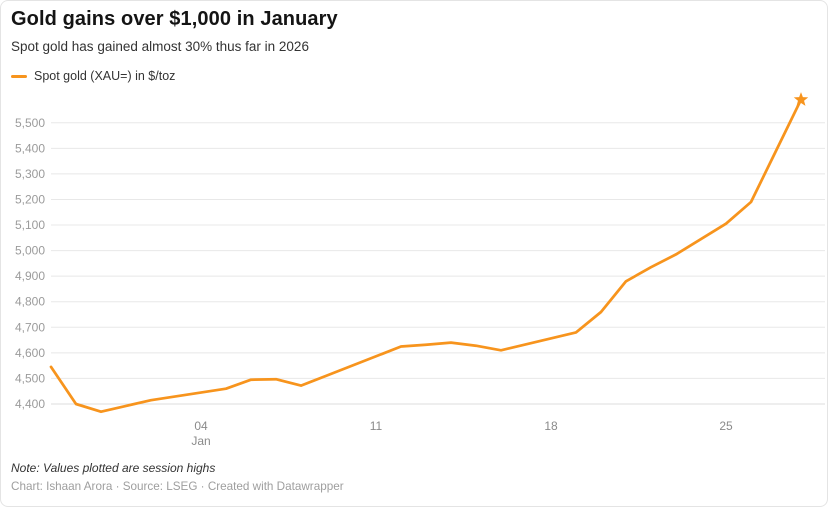 This screenshot has height=507, width=828. What do you see at coordinates (30, 174) in the screenshot?
I see `y-axis-tick-label: 5,300` at bounding box center [30, 174].